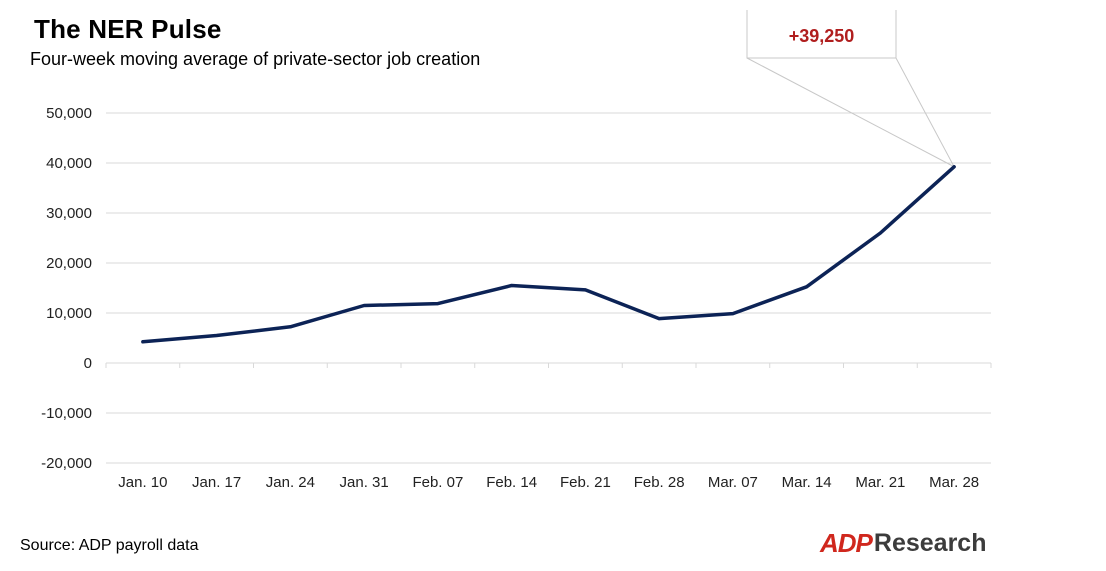 This screenshot has width=1106, height=571. I want to click on y-tick-label: 0, so click(88, 363).